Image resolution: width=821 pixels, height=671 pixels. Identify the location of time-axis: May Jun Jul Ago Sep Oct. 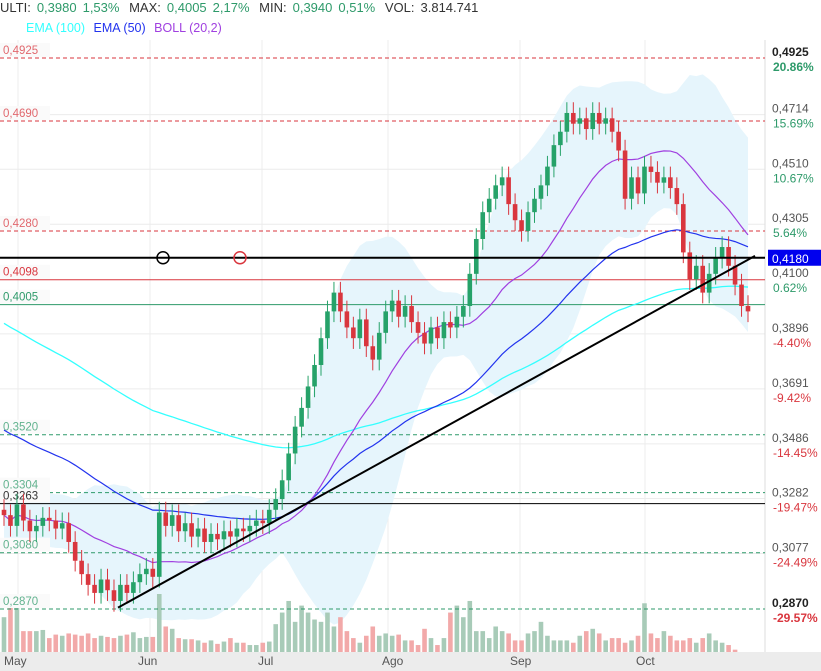
(410, 661).